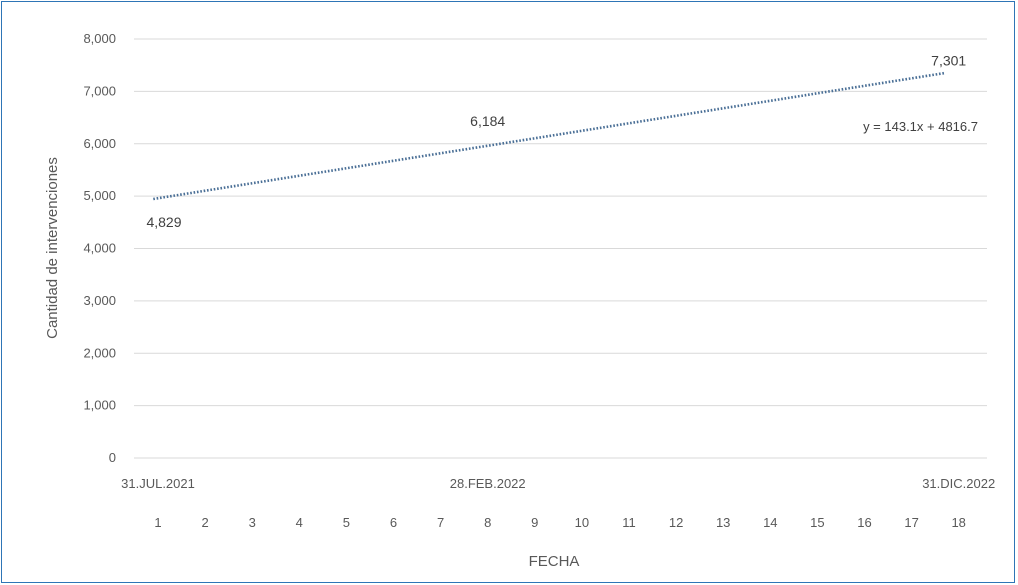 This screenshot has width=1018, height=585. I want to click on x-tick-label: 13, so click(723, 522).